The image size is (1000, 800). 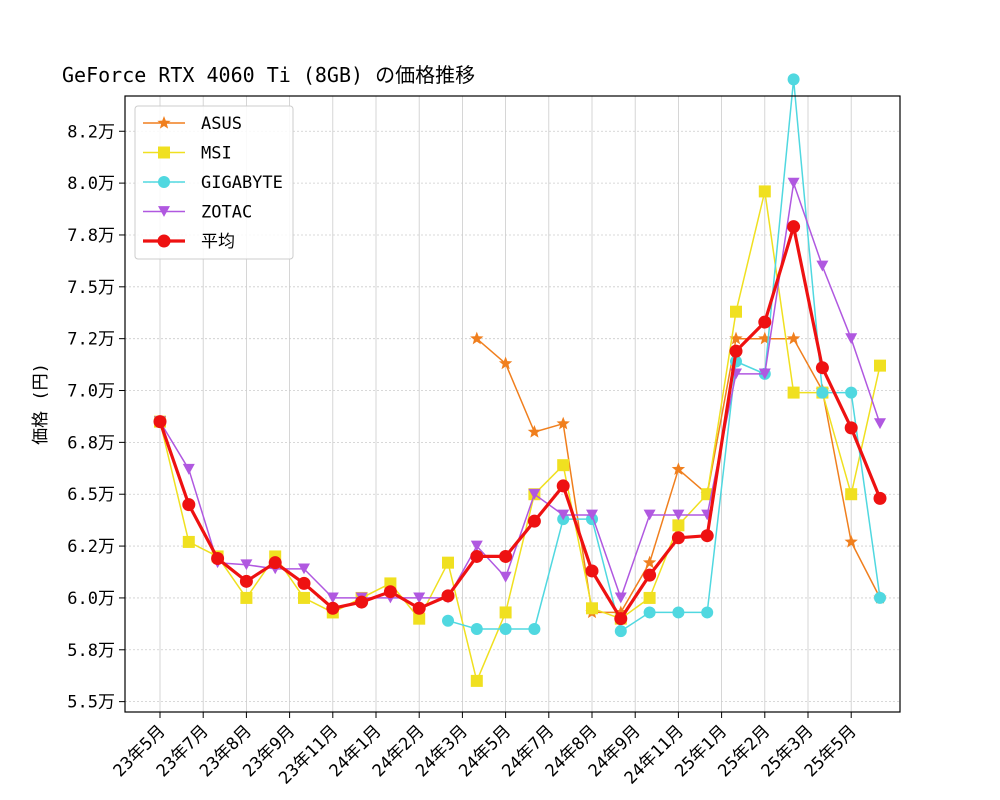 I want to click on legend-box, so click(x=214, y=182).